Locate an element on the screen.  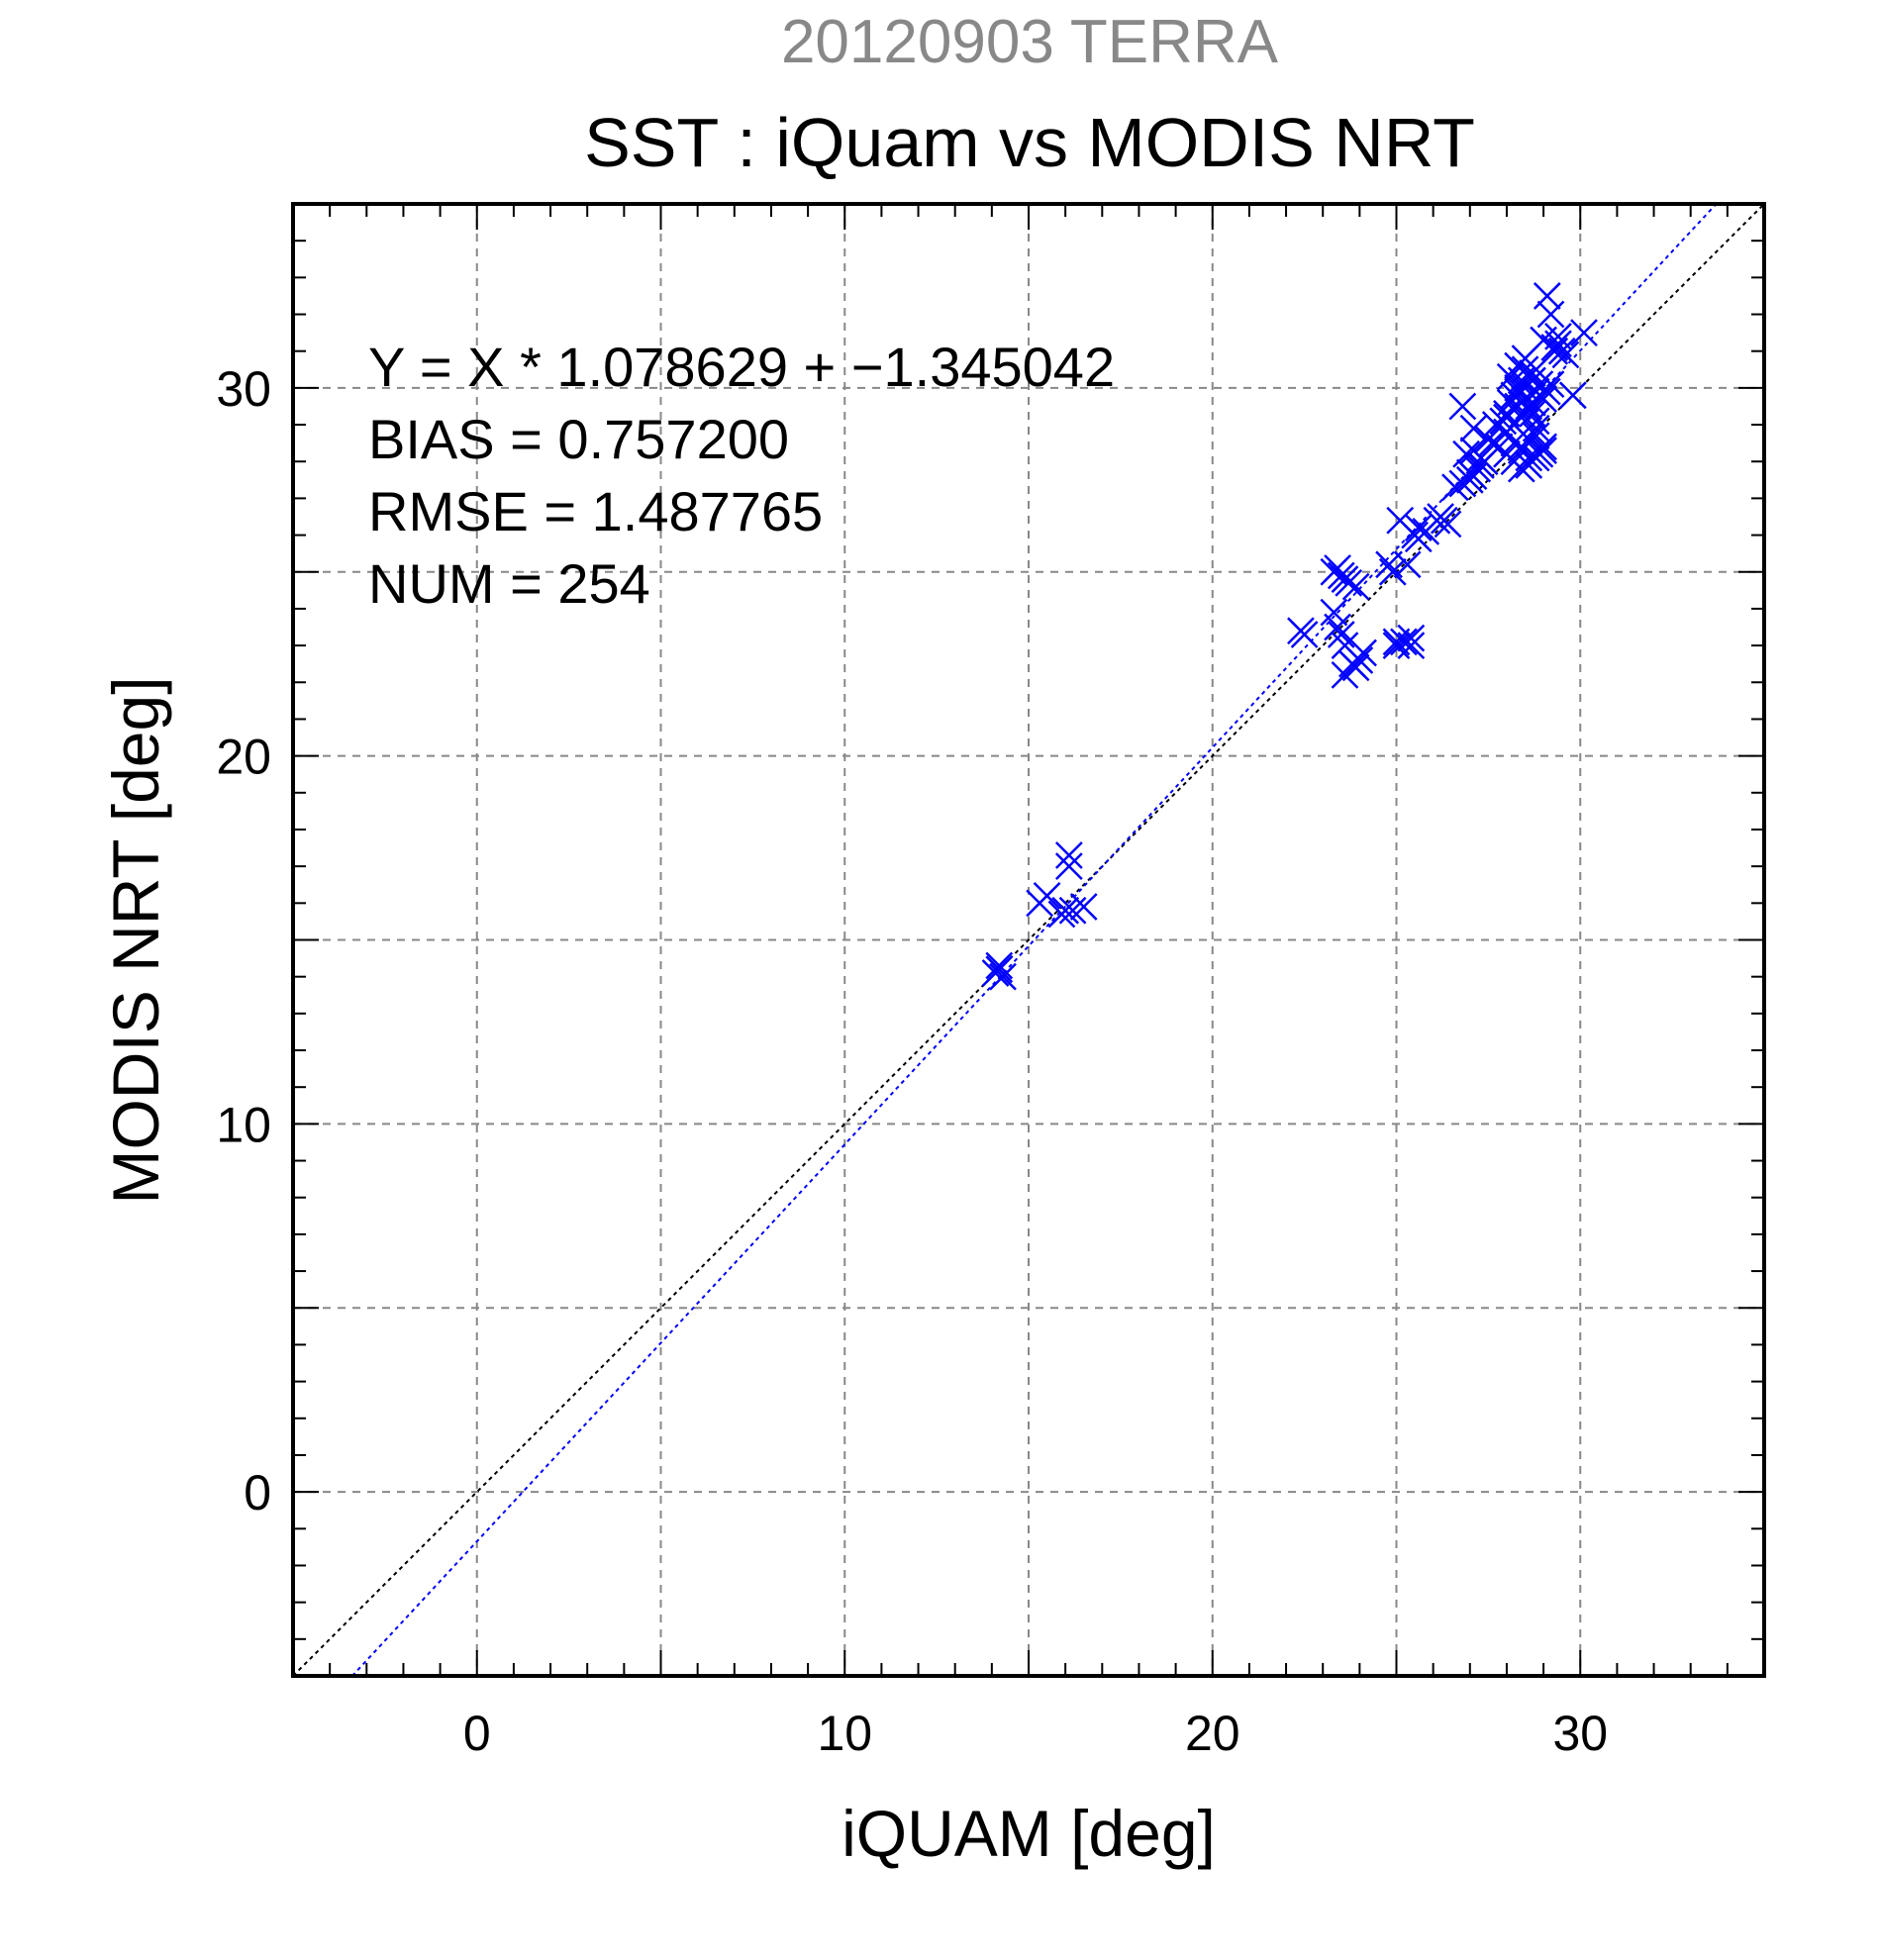
x-tick-label: 10 is located at coordinates (845, 1733).